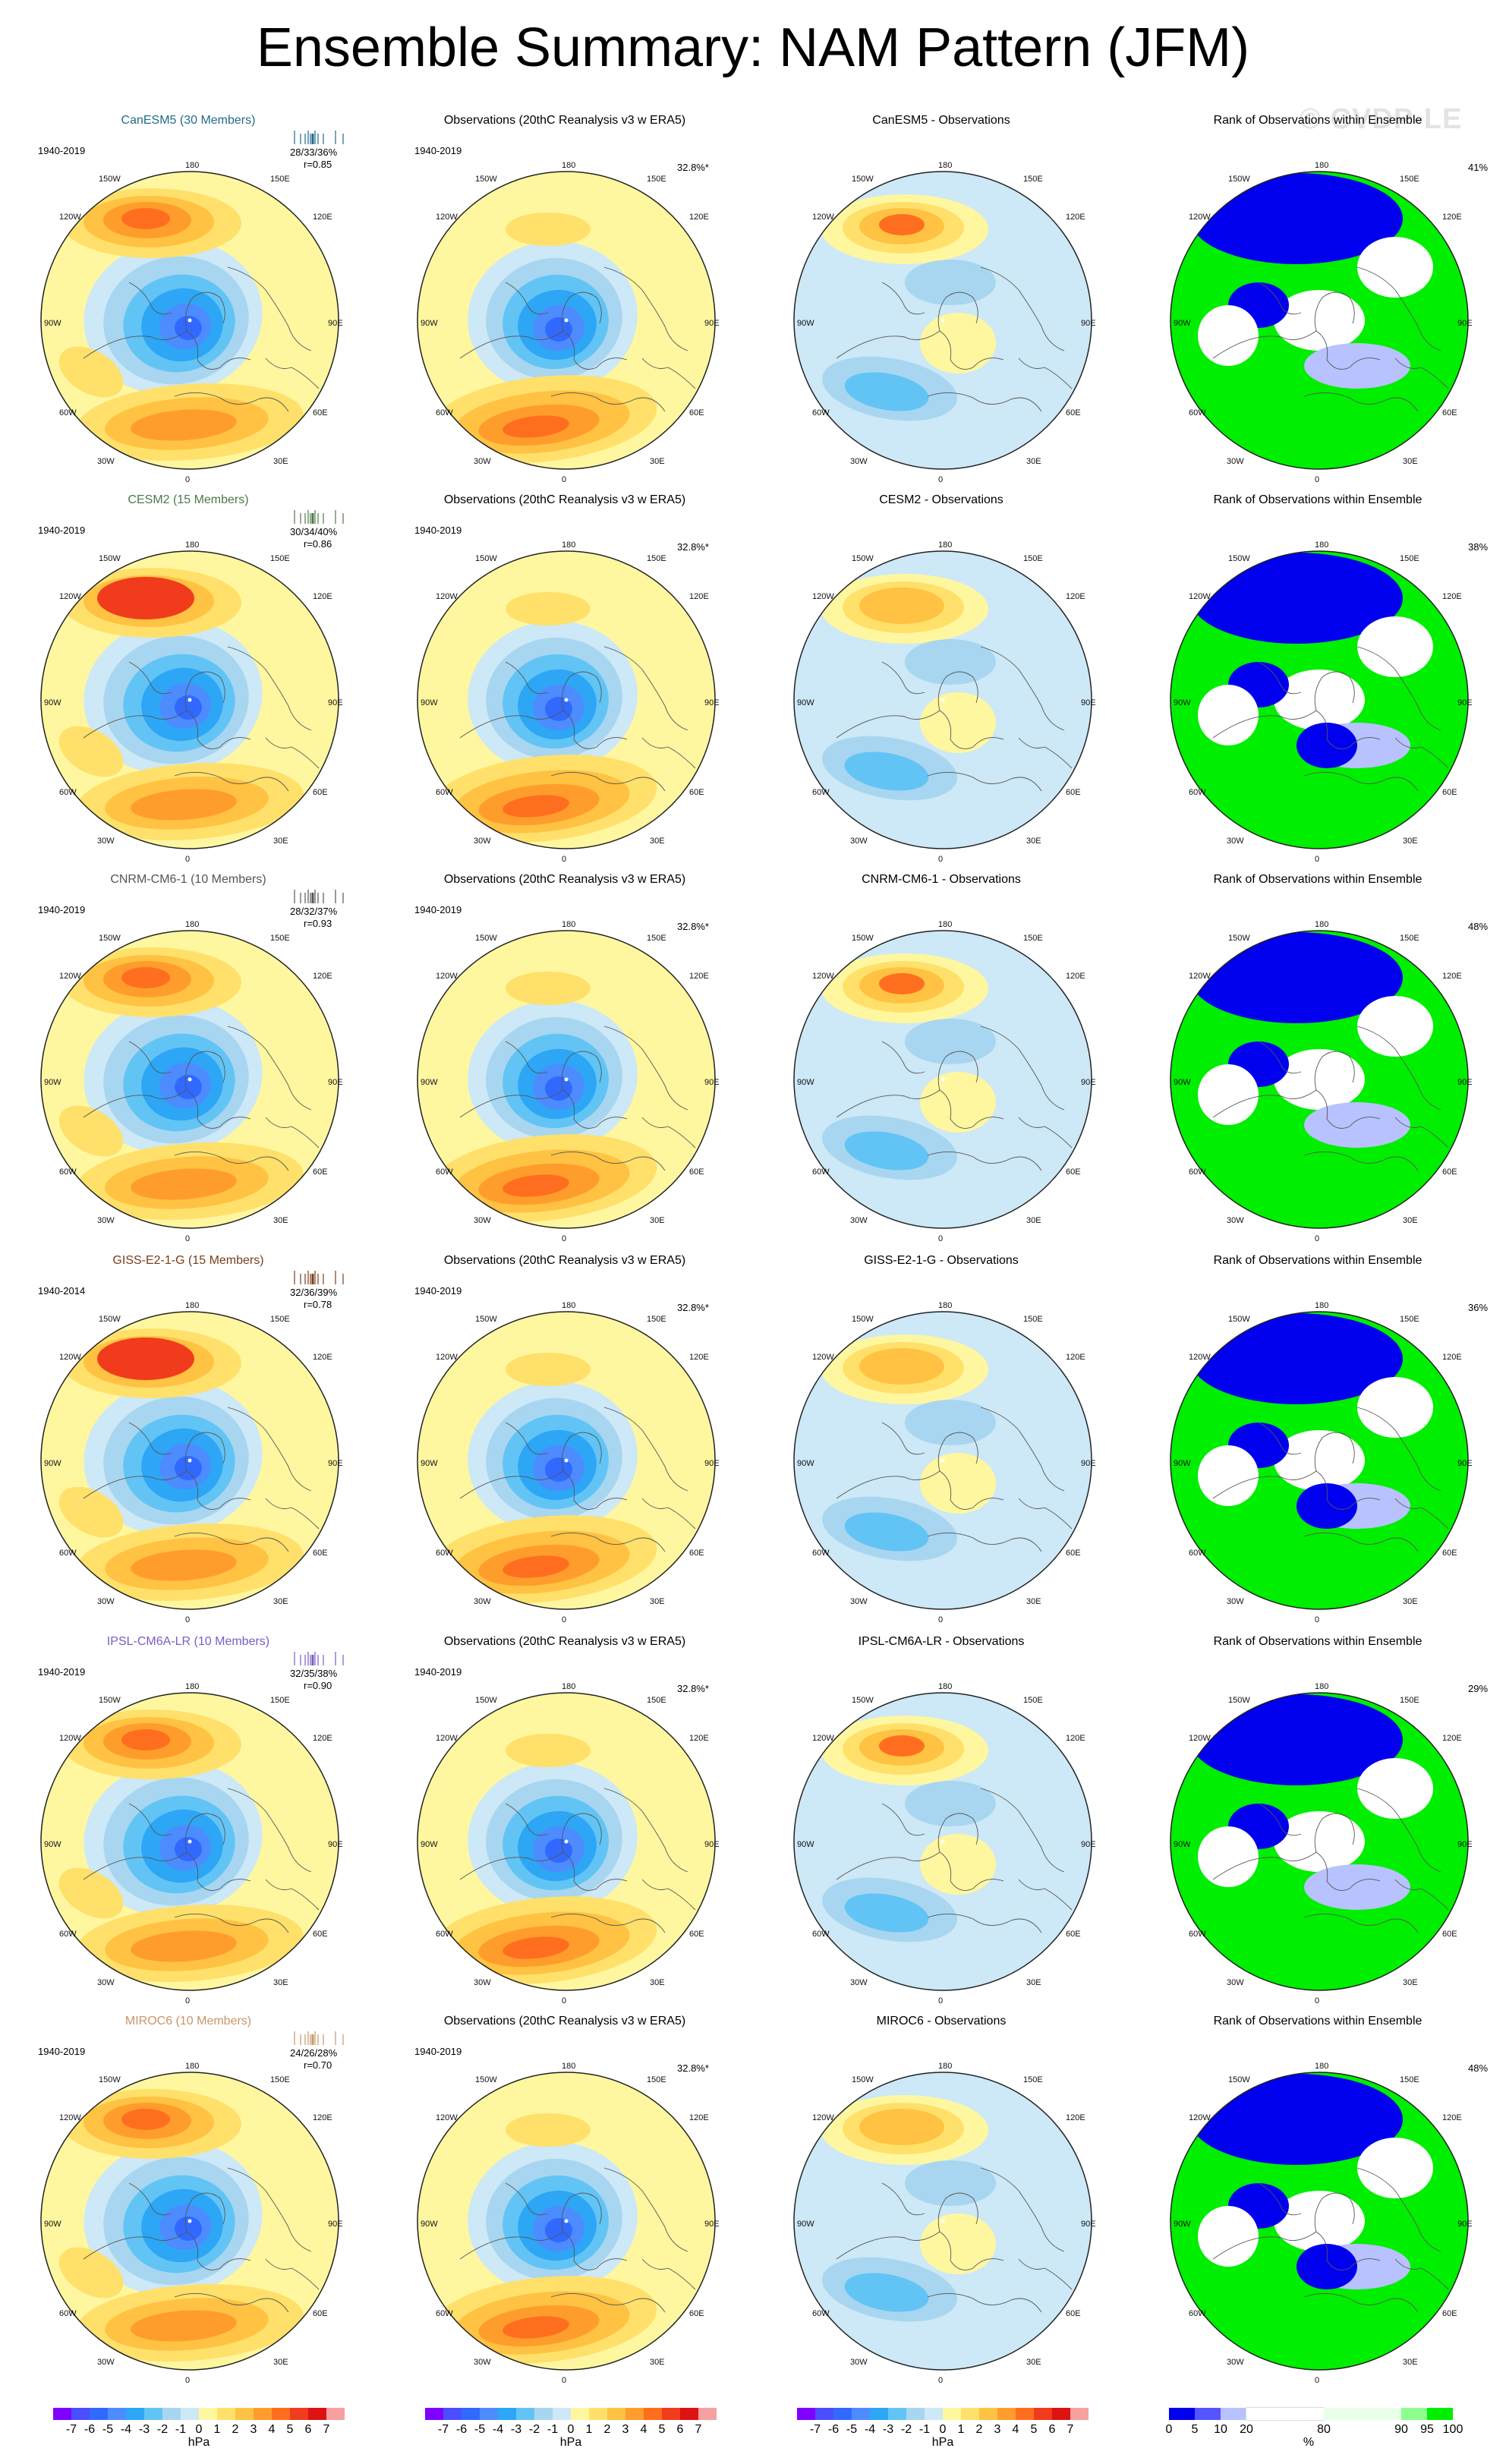 The width and height of the screenshot is (1506, 2464). What do you see at coordinates (314, 912) in the screenshot?
I see `variance-stats: 28/32/37%` at bounding box center [314, 912].